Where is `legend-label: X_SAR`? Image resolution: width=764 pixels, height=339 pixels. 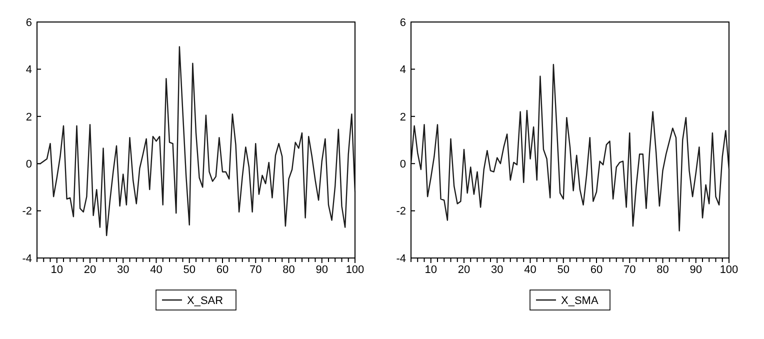 legend-label: X_SAR is located at coordinates (205, 300).